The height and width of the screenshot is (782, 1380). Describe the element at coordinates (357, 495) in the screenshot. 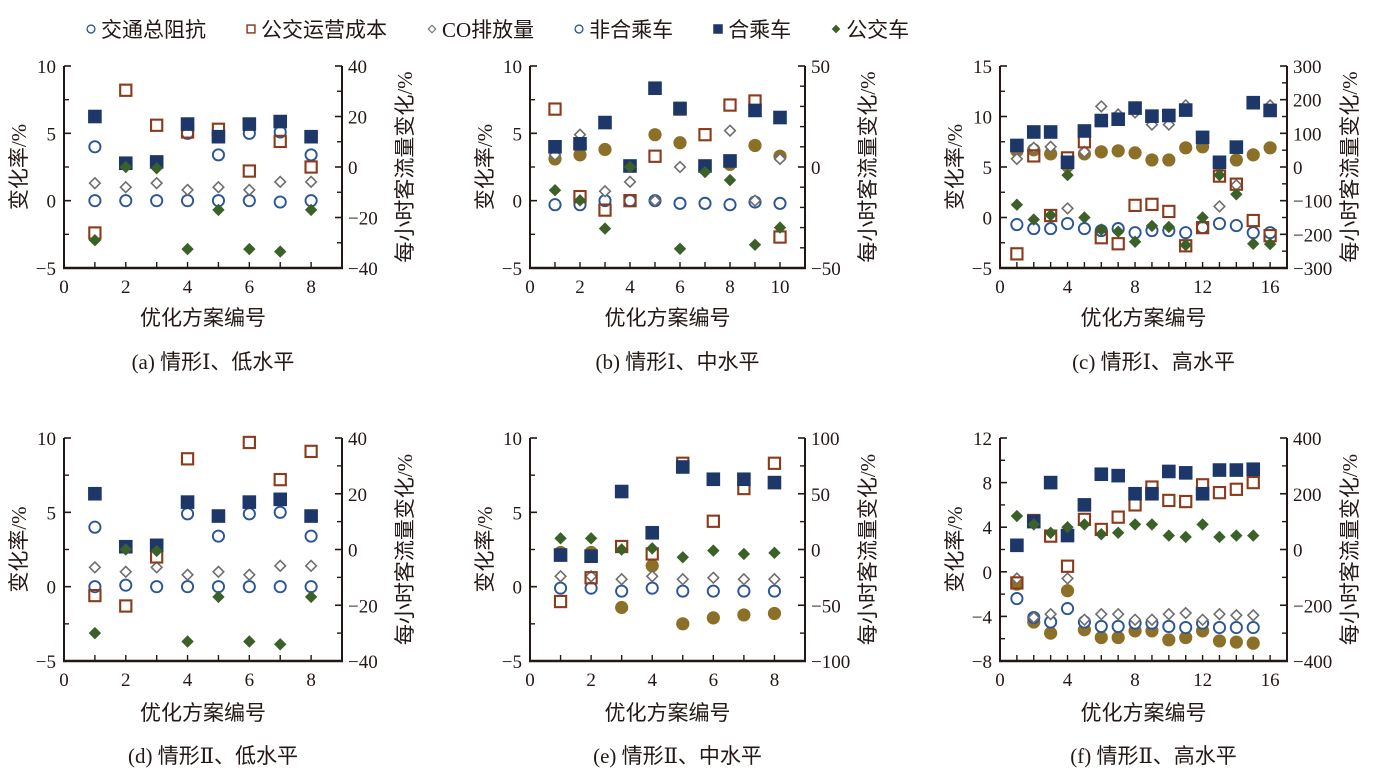

I see `y2-tick-label: 20` at that location.